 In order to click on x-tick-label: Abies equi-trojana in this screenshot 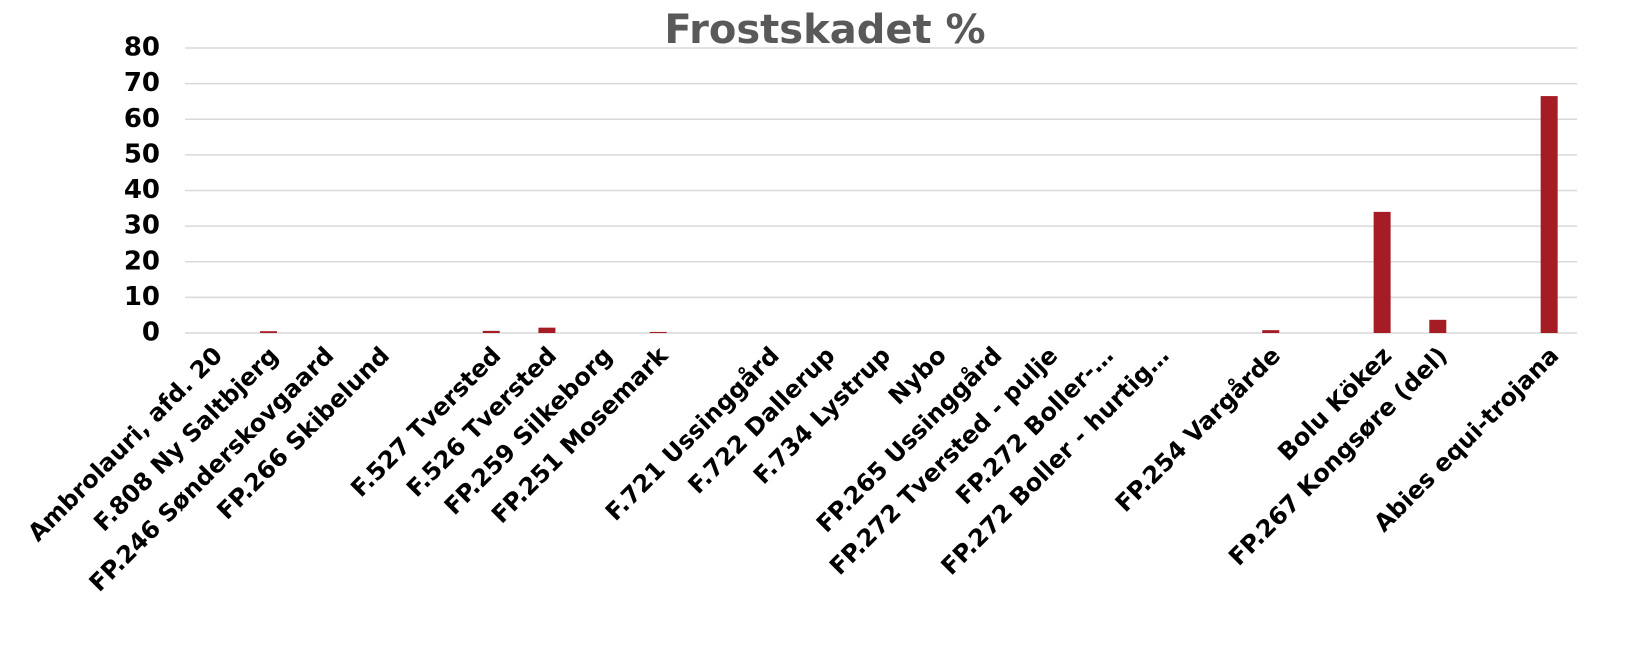, I will do `click(1466, 439)`.